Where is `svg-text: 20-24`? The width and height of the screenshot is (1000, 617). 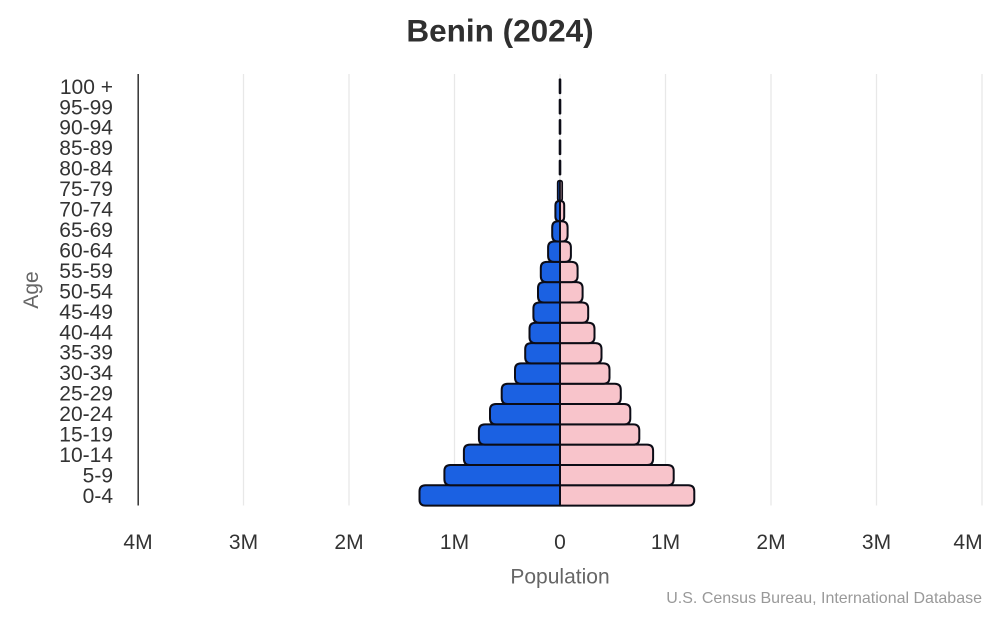 svg-text: 20-24 is located at coordinates (86, 414).